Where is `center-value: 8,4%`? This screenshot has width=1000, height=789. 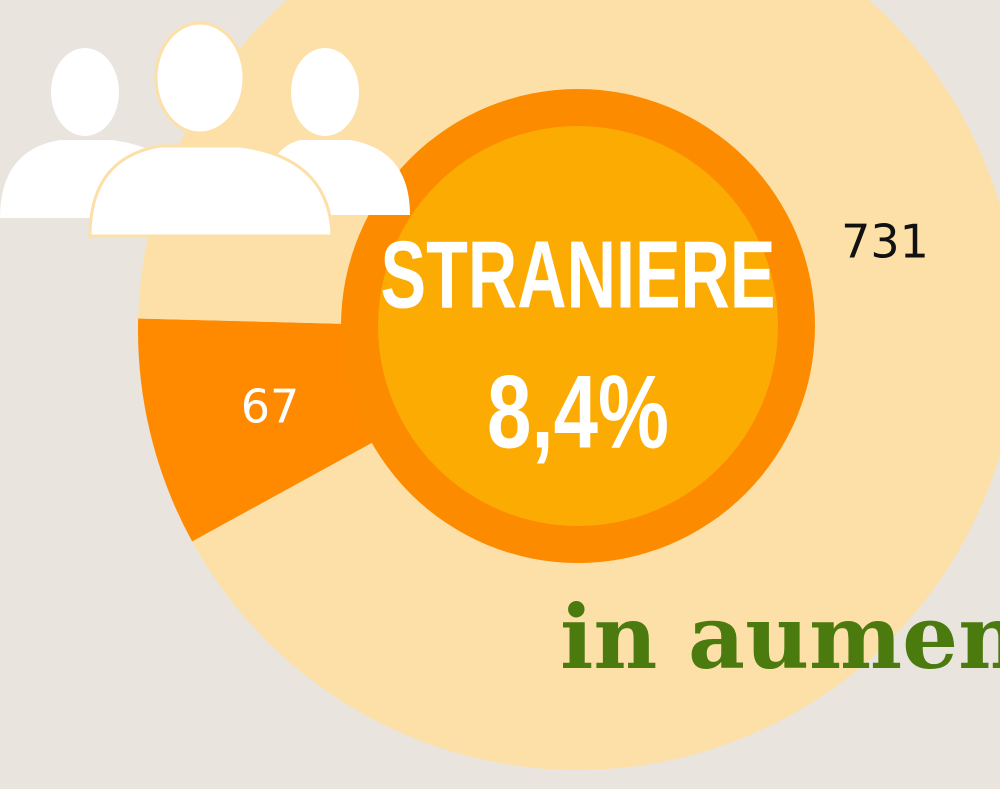
center-value: 8,4% is located at coordinates (578, 412).